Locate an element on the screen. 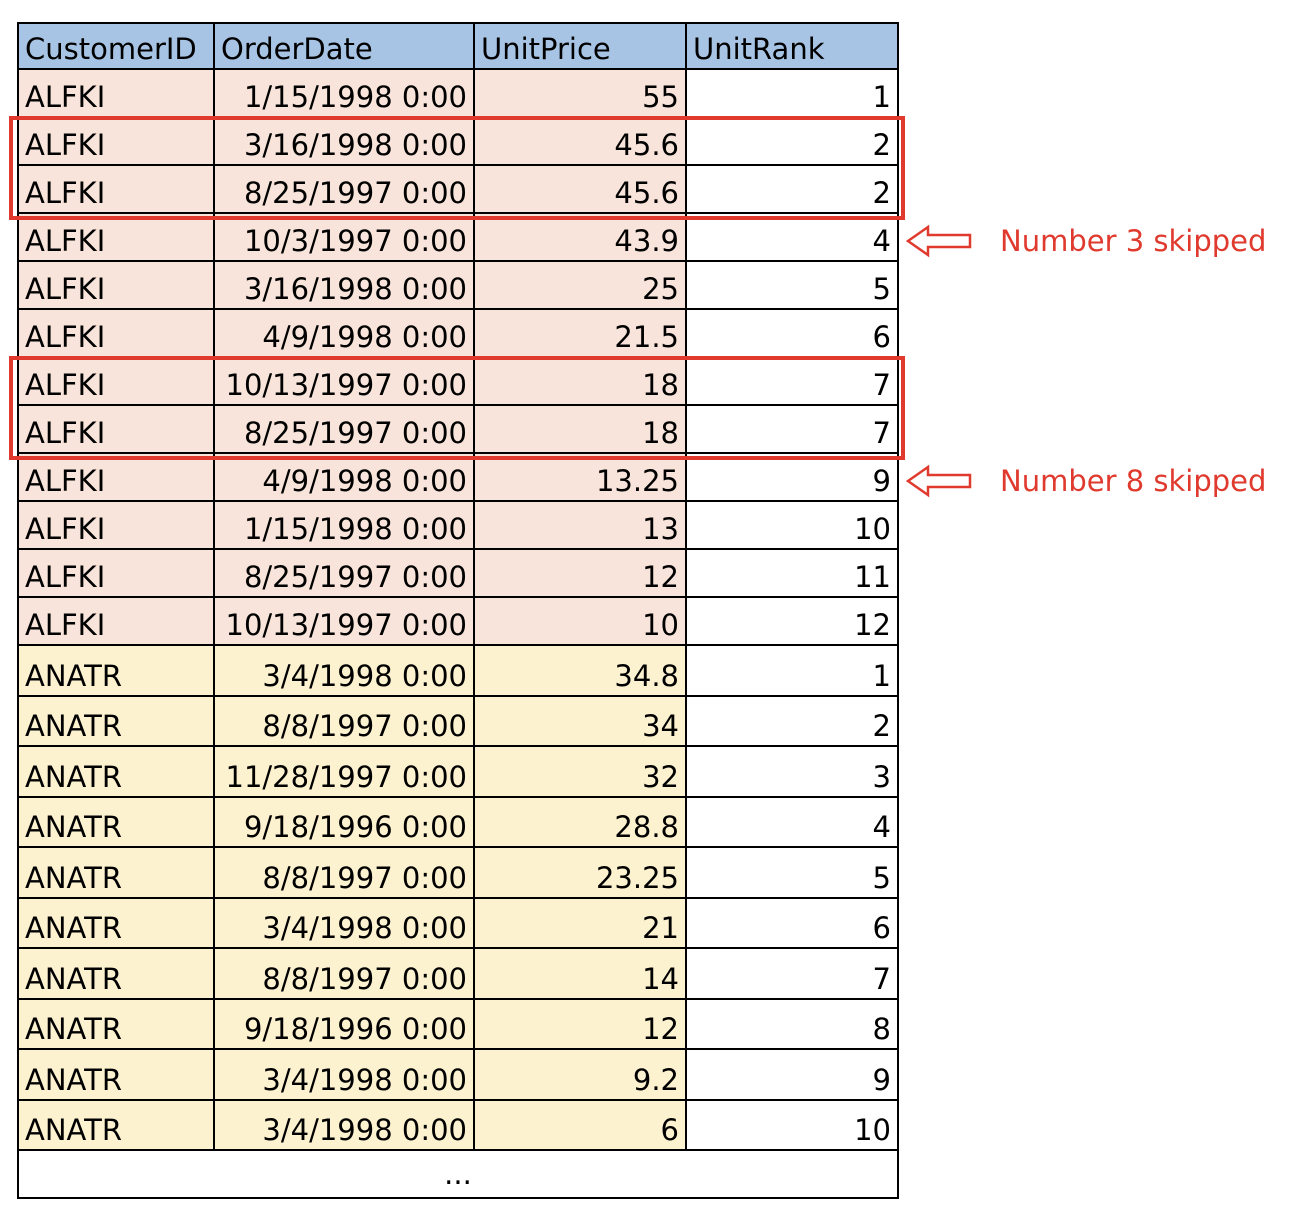 The width and height of the screenshot is (1300, 1226). table-row: ALFKI 10/13/1997 0:00 10 12 is located at coordinates (458, 622).